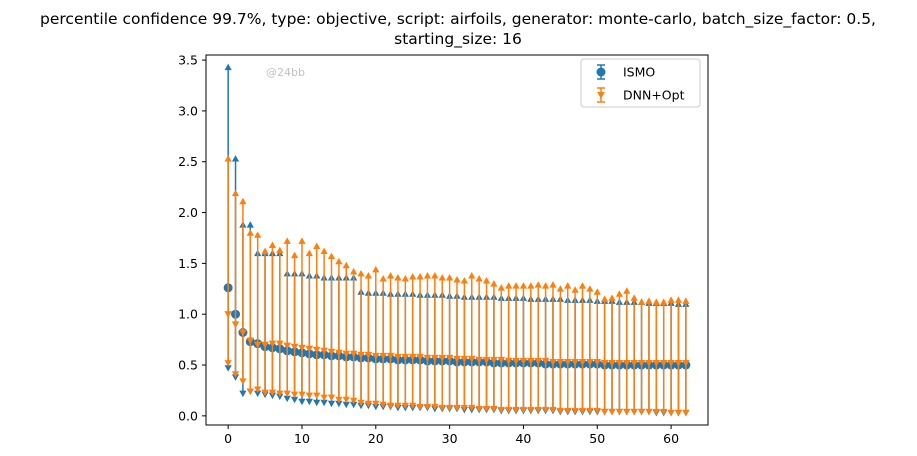  I want to click on y-tick-label: 0.5, so click(188, 365).